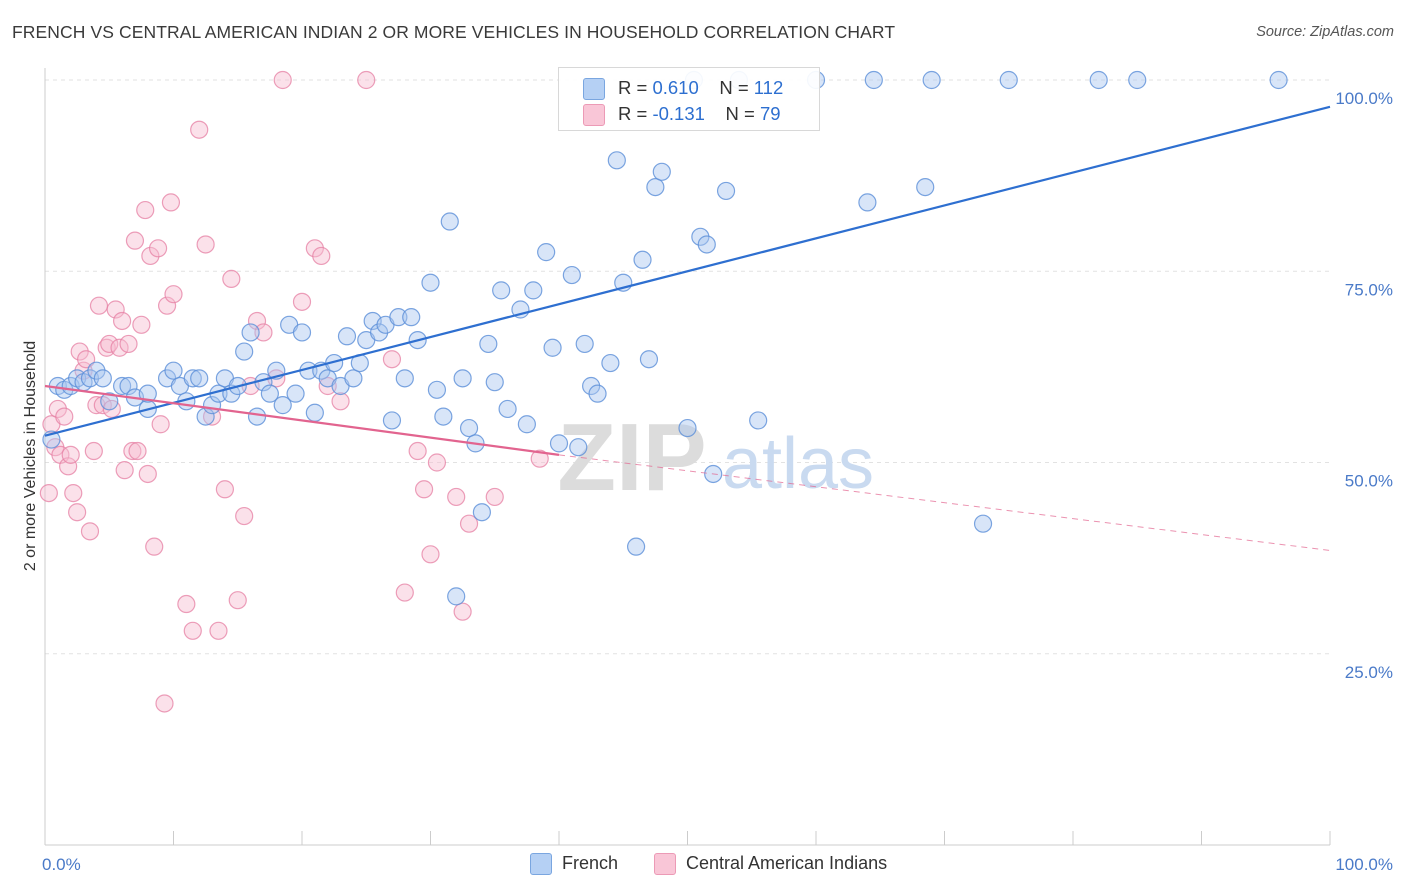 The width and height of the screenshot is (1406, 892). I want to click on bottom-legend-label-cai: Central American Indians, so click(787, 863).